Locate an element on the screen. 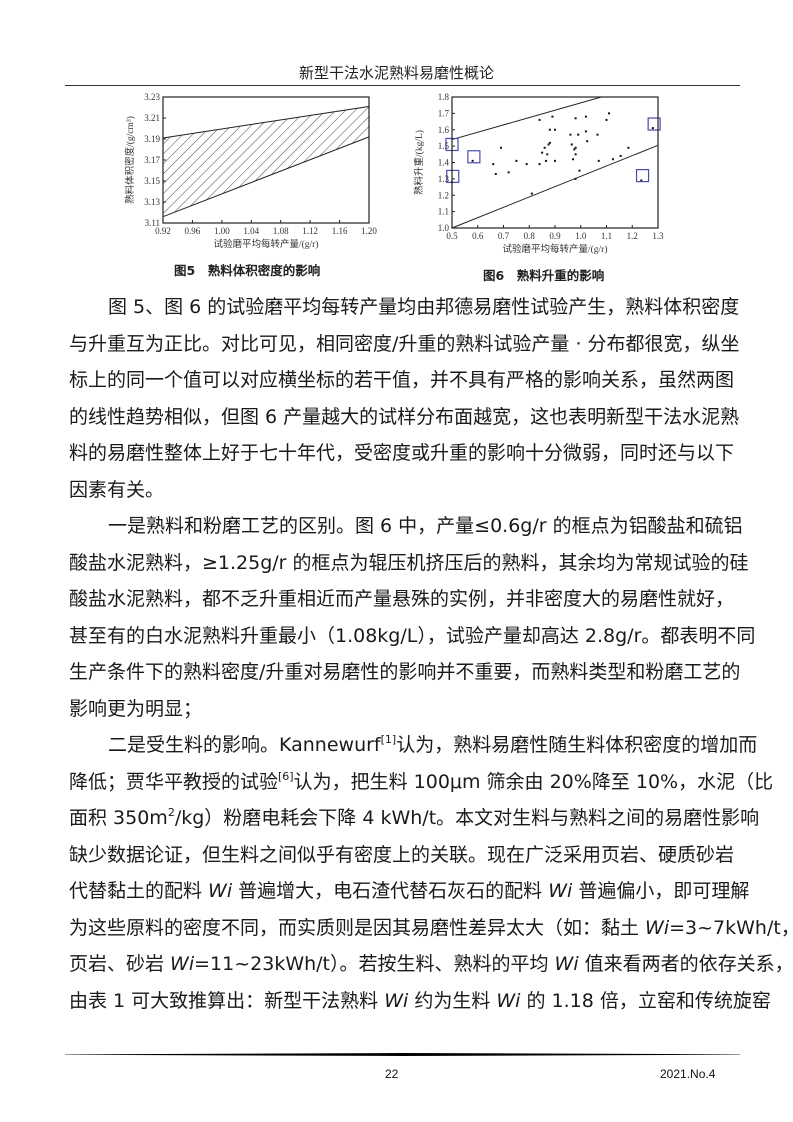 This screenshot has width=793, height=1122. y-axis-label: 熟料体积密度/(g/cm³) is located at coordinates (130, 160).